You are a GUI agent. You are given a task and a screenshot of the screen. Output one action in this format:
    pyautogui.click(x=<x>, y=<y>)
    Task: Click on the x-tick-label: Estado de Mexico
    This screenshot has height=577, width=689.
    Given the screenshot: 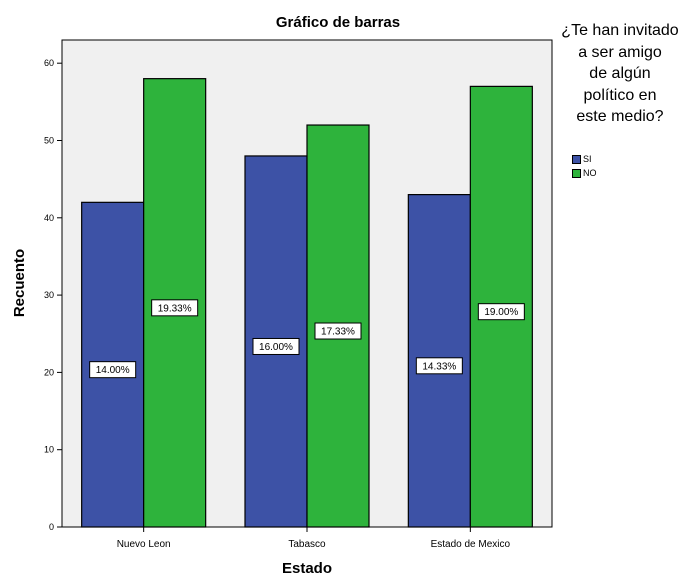 What is the action you would take?
    pyautogui.click(x=471, y=544)
    